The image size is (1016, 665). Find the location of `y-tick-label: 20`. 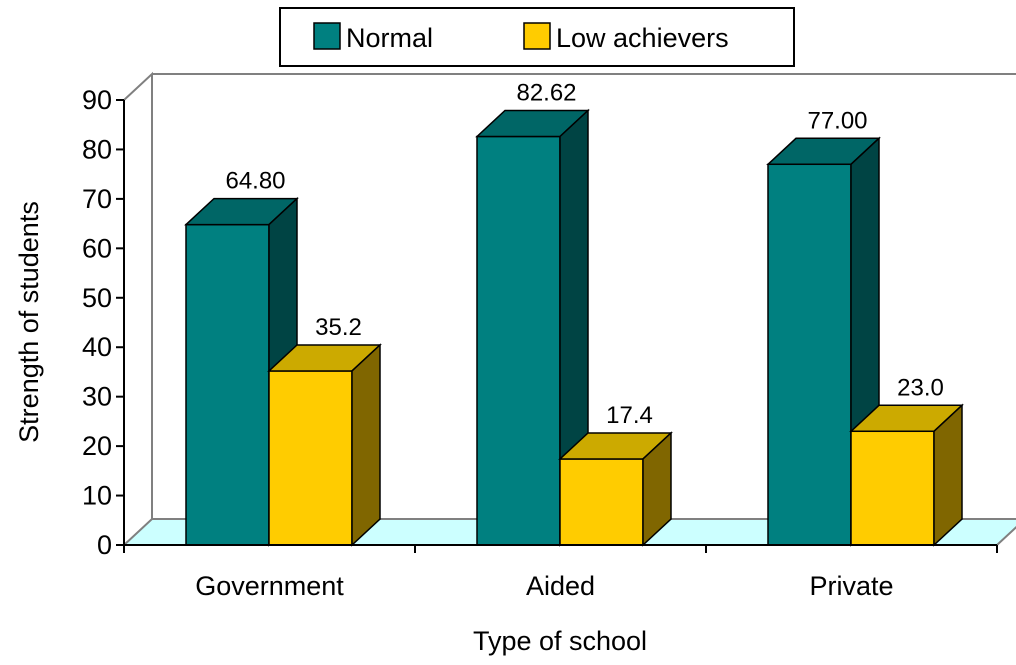

y-tick-label: 20 is located at coordinates (97, 446).